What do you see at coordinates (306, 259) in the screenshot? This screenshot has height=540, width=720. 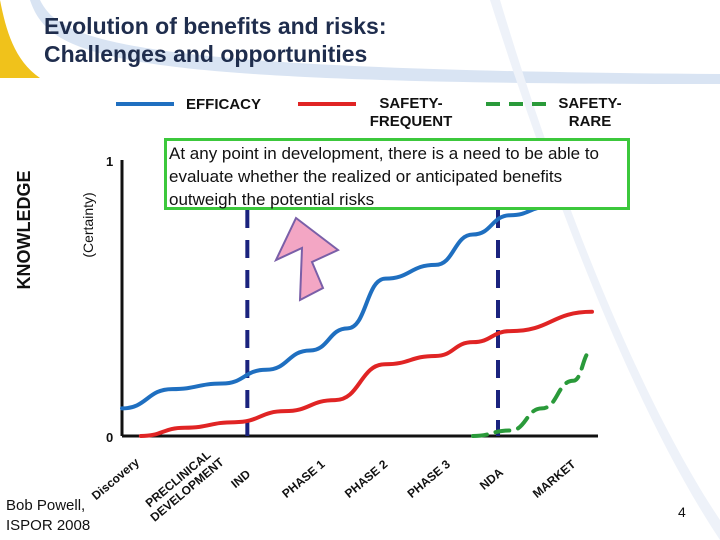 I see `callout-arrow` at bounding box center [306, 259].